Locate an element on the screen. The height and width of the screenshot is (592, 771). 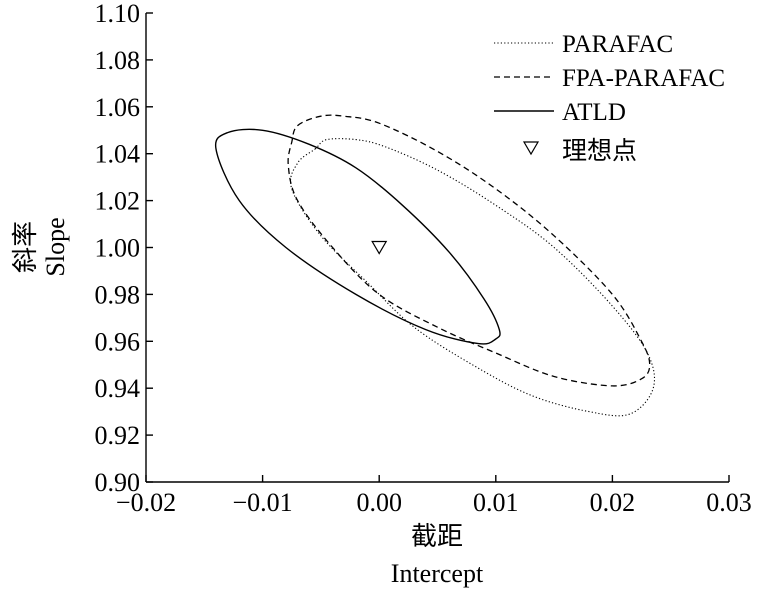
legend: PARAFAC FPA-PARAFAC ATLD 理想点 is located at coordinates (609, 98).